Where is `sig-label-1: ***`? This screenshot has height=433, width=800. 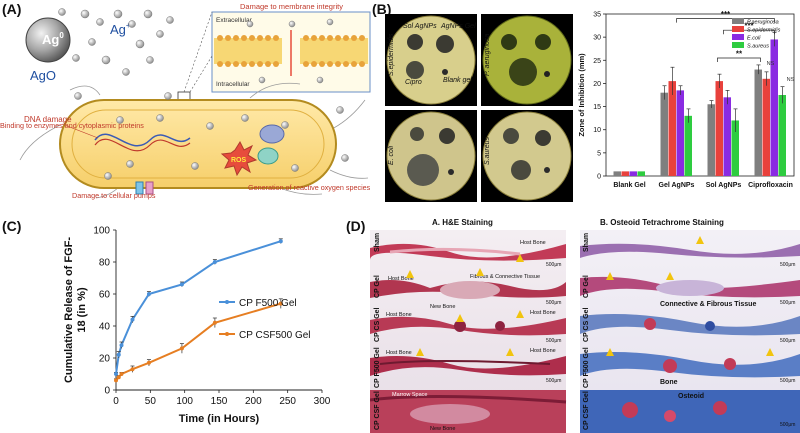
sig-label-1: *** is located at coordinates (749, 26).